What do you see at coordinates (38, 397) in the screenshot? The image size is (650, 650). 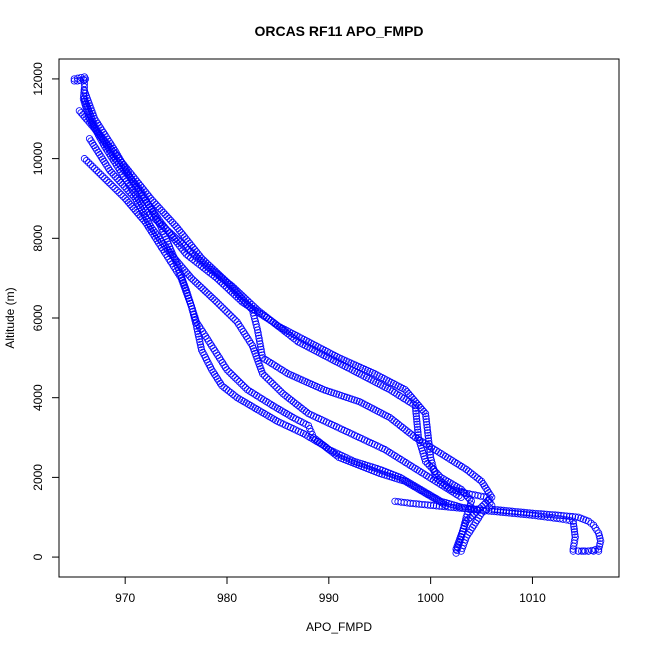 I see `y-tick-label: 4000` at bounding box center [38, 397].